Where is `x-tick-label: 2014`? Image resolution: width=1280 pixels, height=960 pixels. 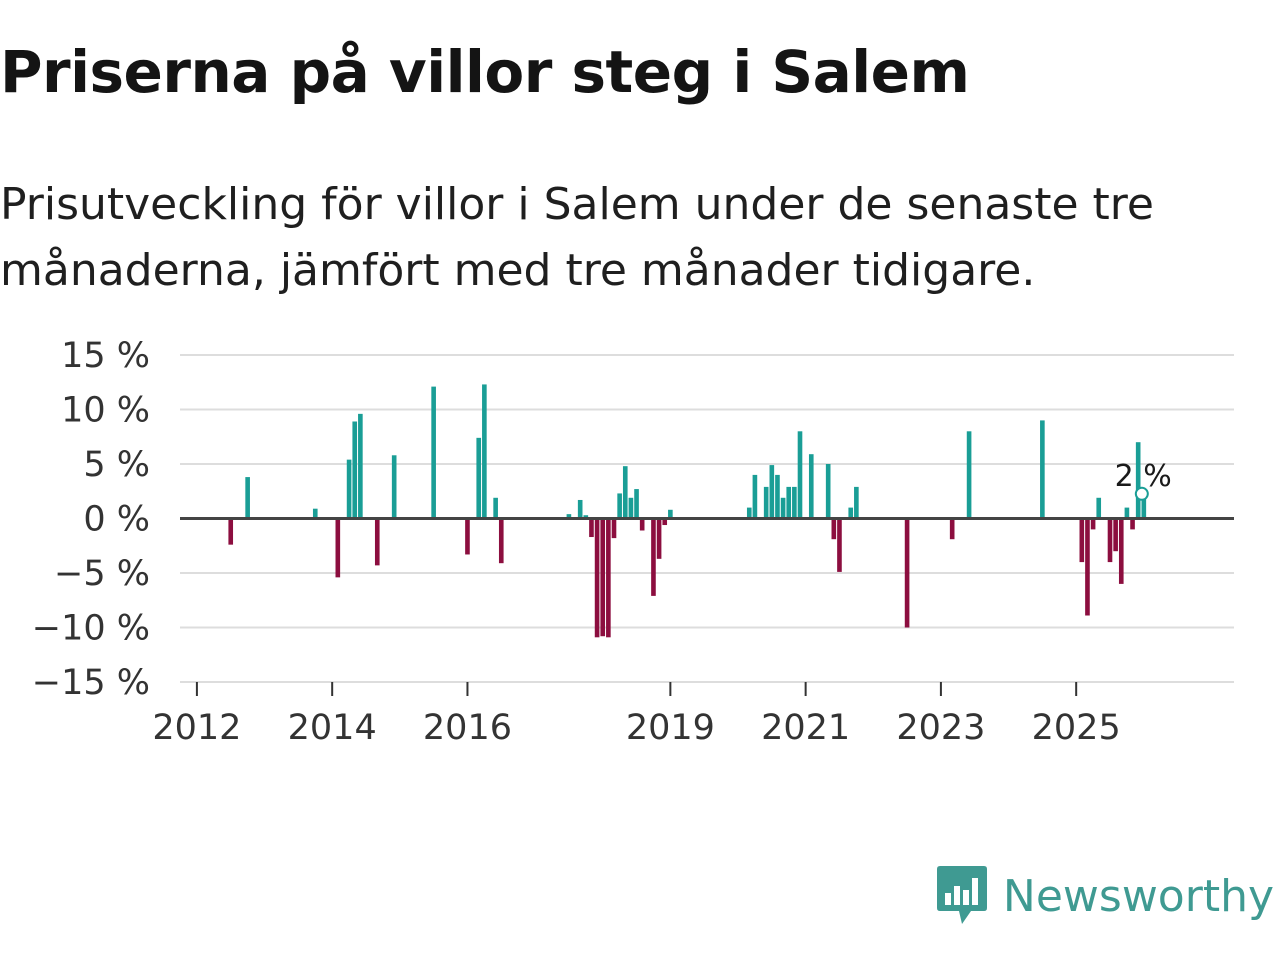 x-tick-label: 2014 is located at coordinates (332, 728).